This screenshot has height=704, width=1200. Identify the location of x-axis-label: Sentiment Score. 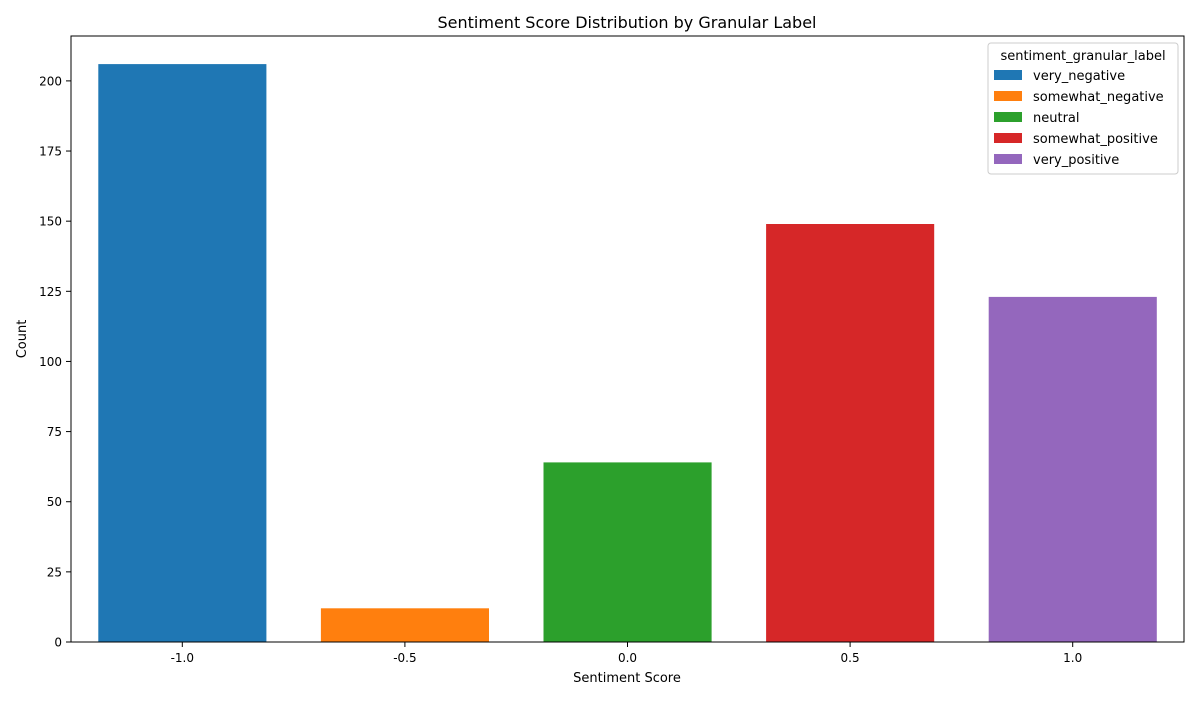
(627, 678).